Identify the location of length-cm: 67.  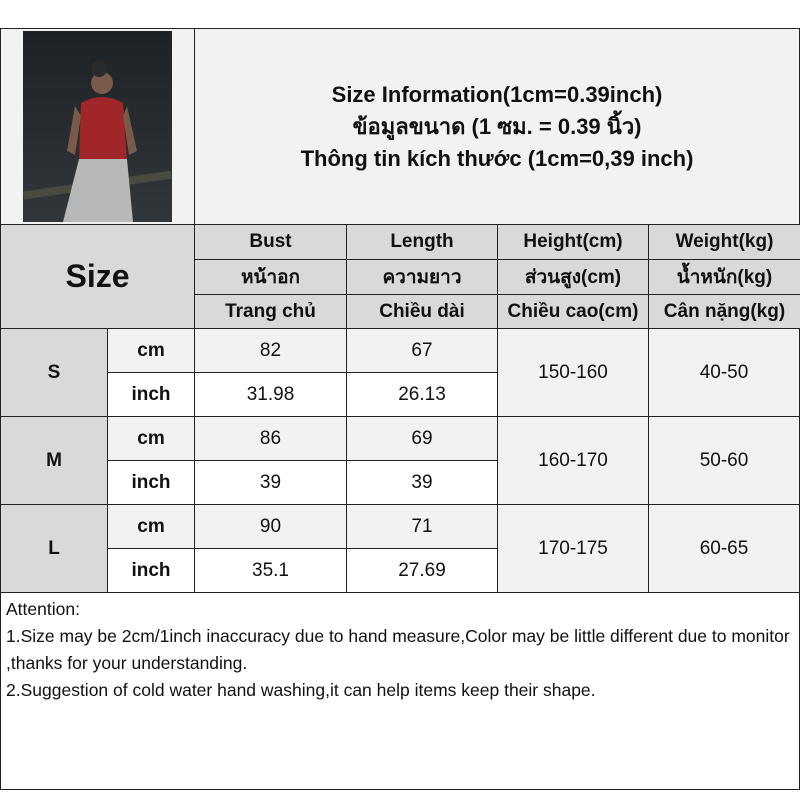
(422, 350).